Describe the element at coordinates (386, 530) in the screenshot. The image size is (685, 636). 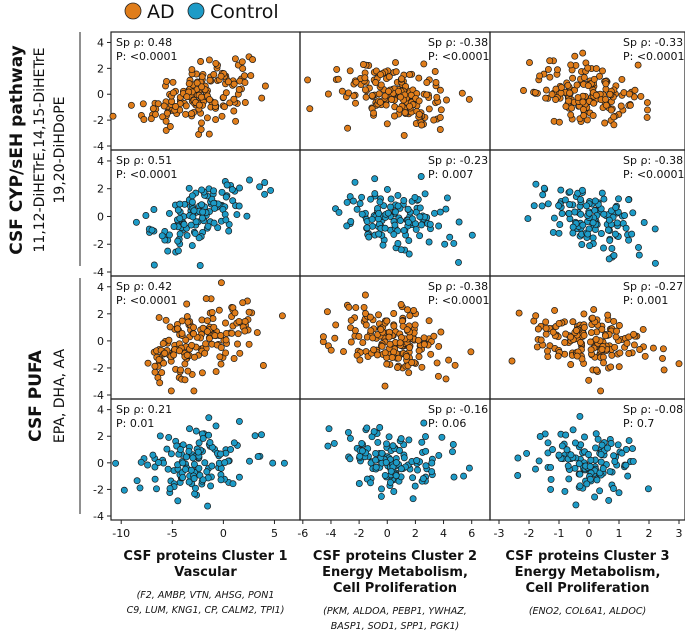
I see `x-axis-col-1: -6 -4 -2 0 2 4 6` at that location.